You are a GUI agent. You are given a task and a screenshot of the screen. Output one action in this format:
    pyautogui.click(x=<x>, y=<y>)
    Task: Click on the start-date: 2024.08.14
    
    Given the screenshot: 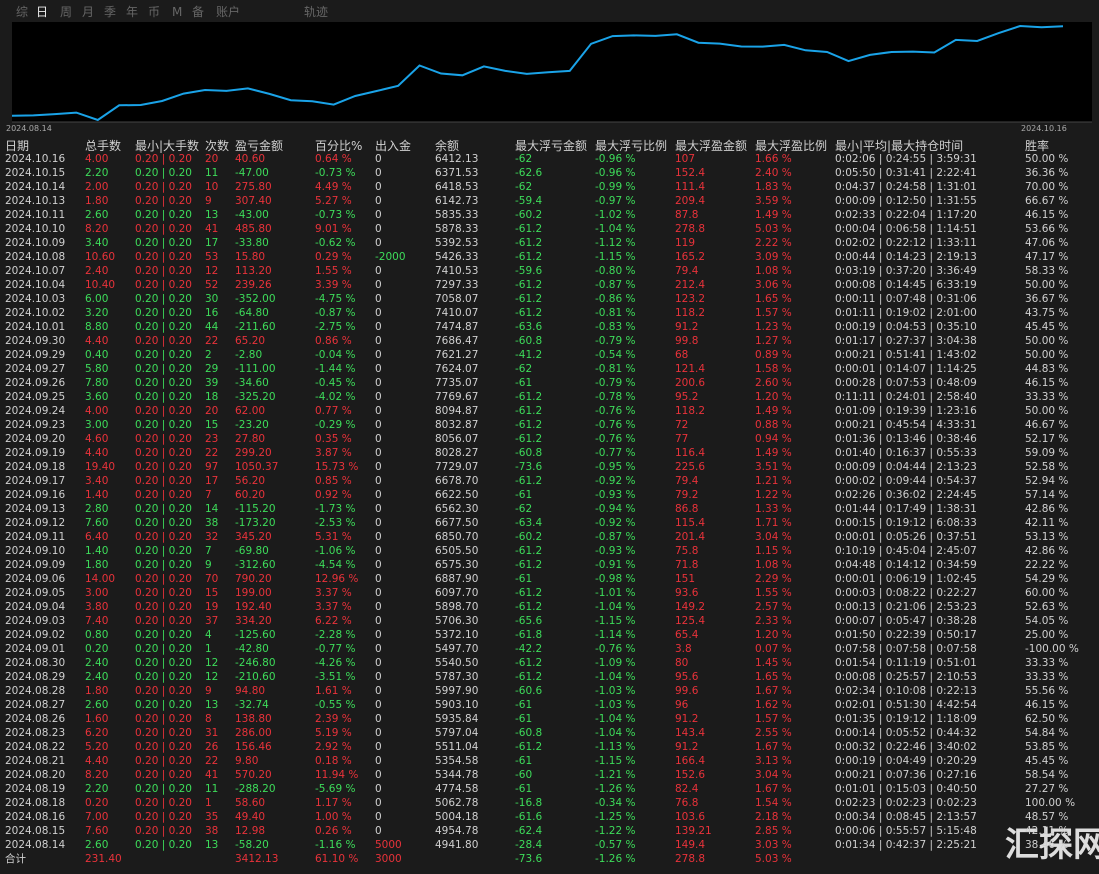 What is the action you would take?
    pyautogui.click(x=29, y=128)
    